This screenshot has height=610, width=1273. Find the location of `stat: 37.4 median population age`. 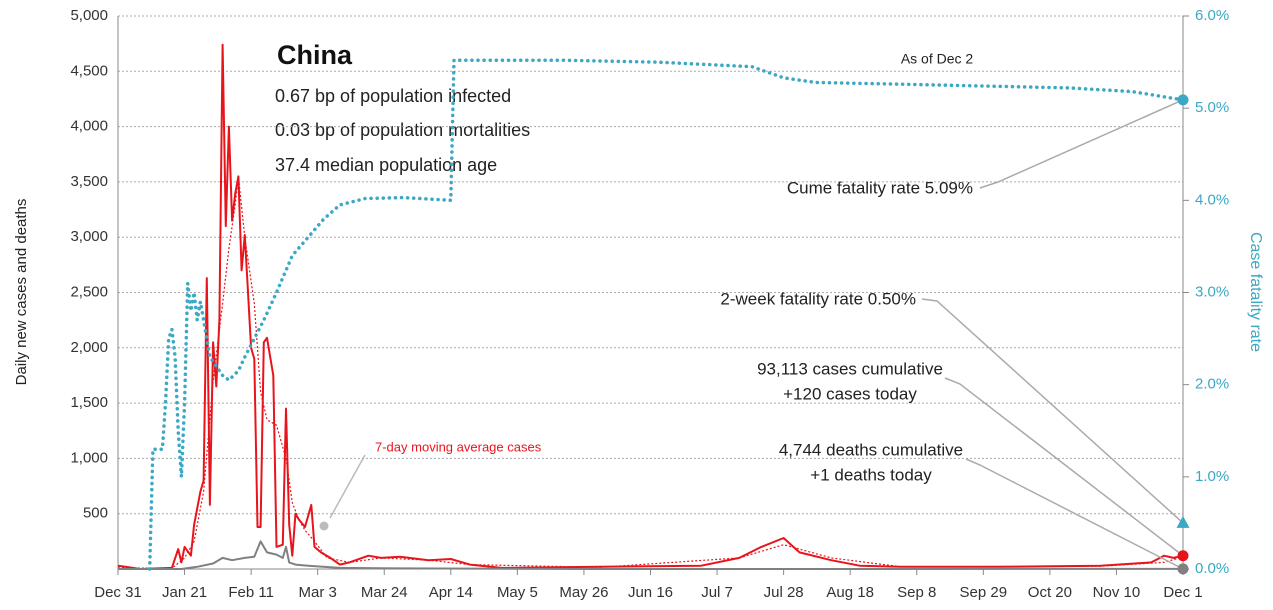

stat: 37.4 median population age is located at coordinates (386, 165).